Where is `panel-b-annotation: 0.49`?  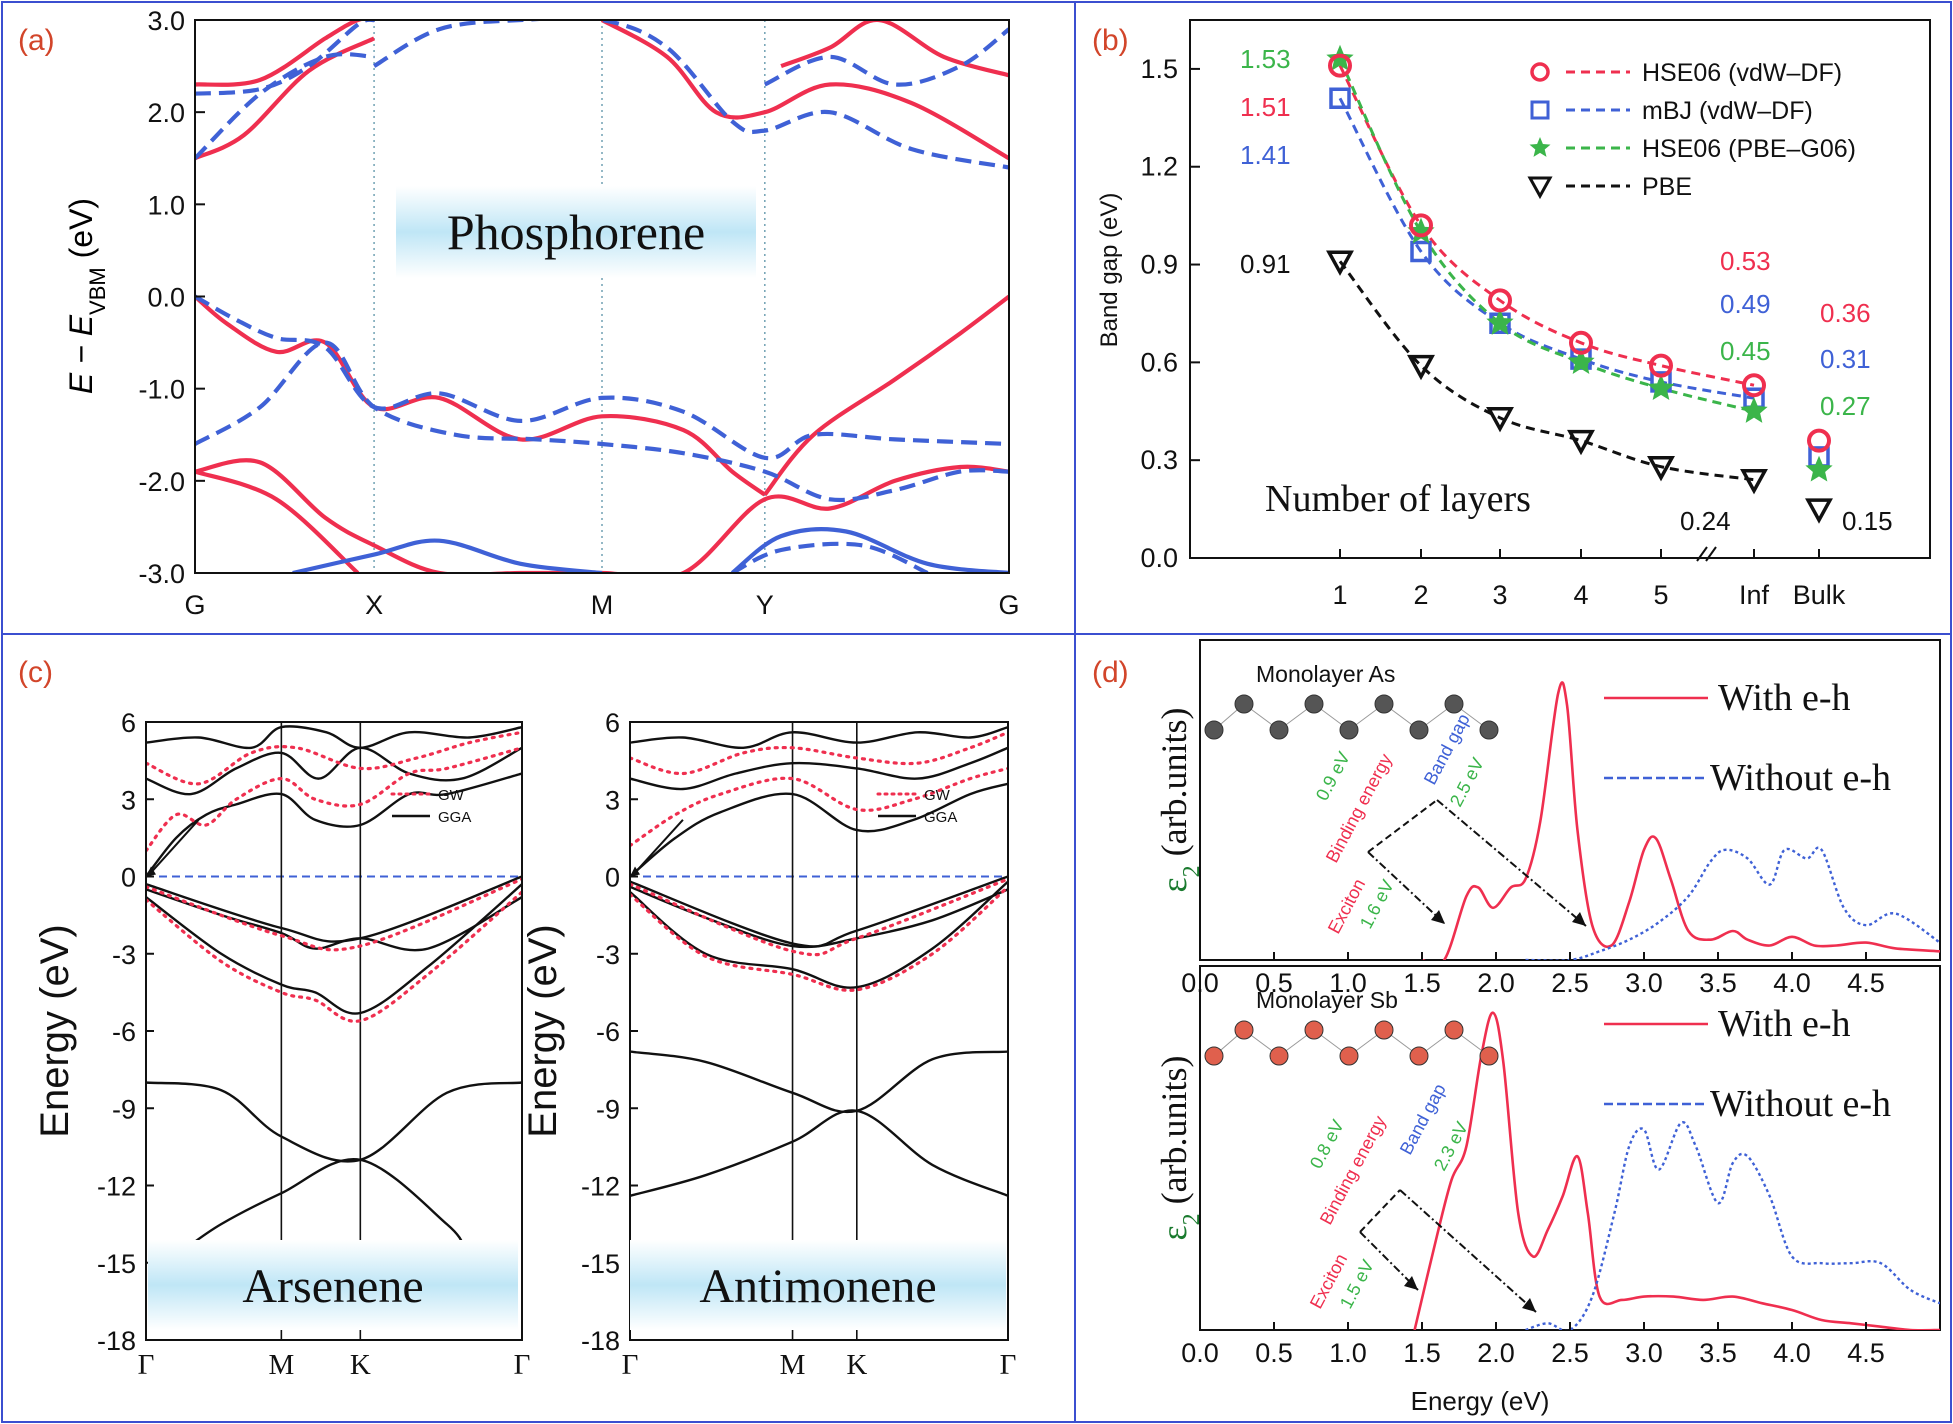 panel-b-annotation: 0.49 is located at coordinates (1745, 304).